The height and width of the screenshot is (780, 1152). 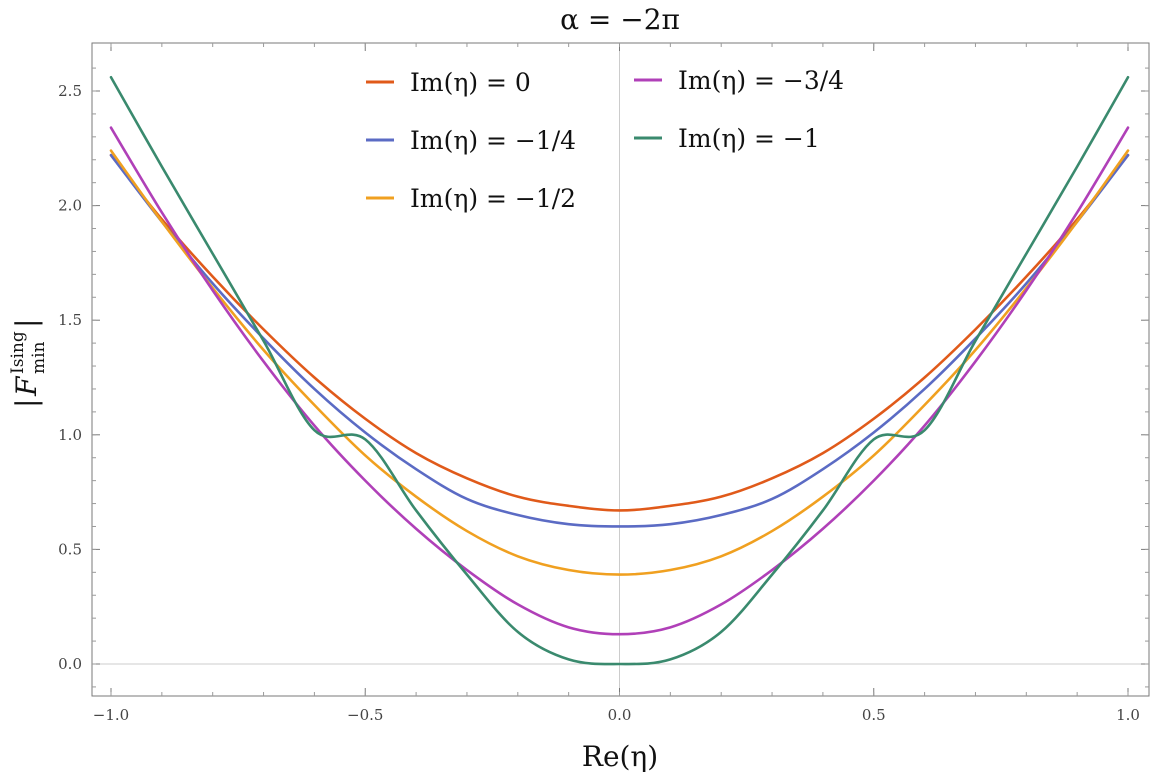 I want to click on y-label-right-bar: |, so click(x=26, y=323).